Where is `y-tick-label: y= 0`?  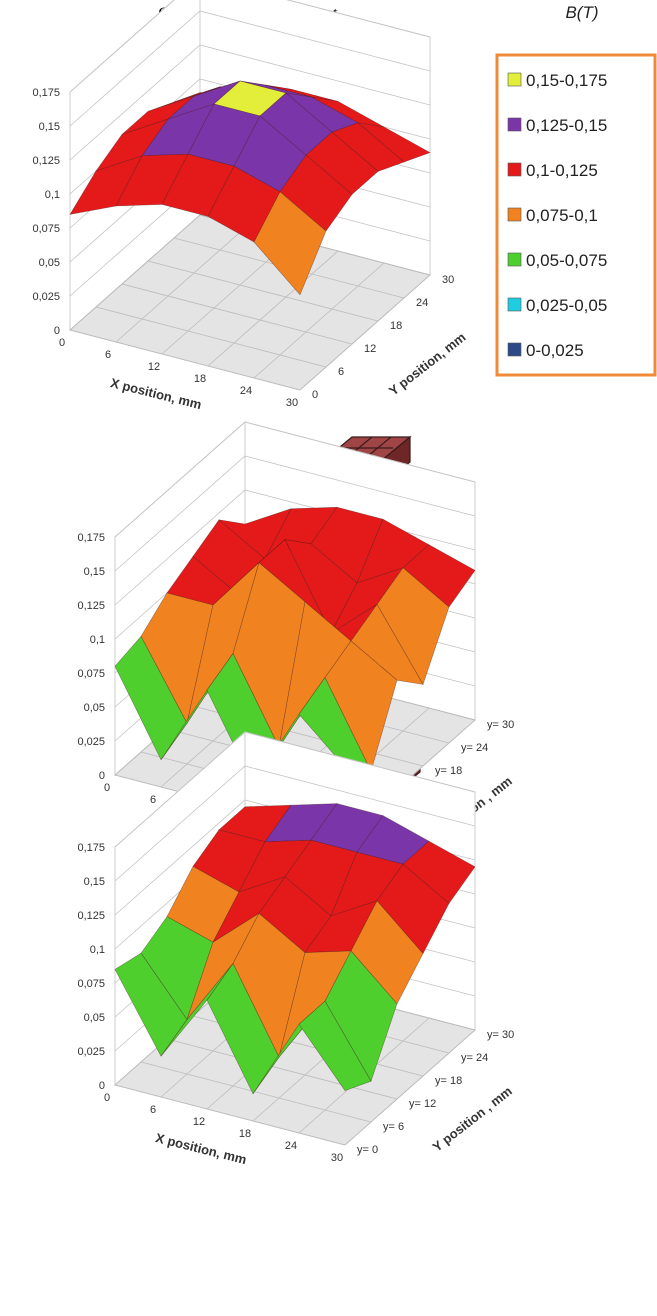
y-tick-label: y= 0 is located at coordinates (367, 1150).